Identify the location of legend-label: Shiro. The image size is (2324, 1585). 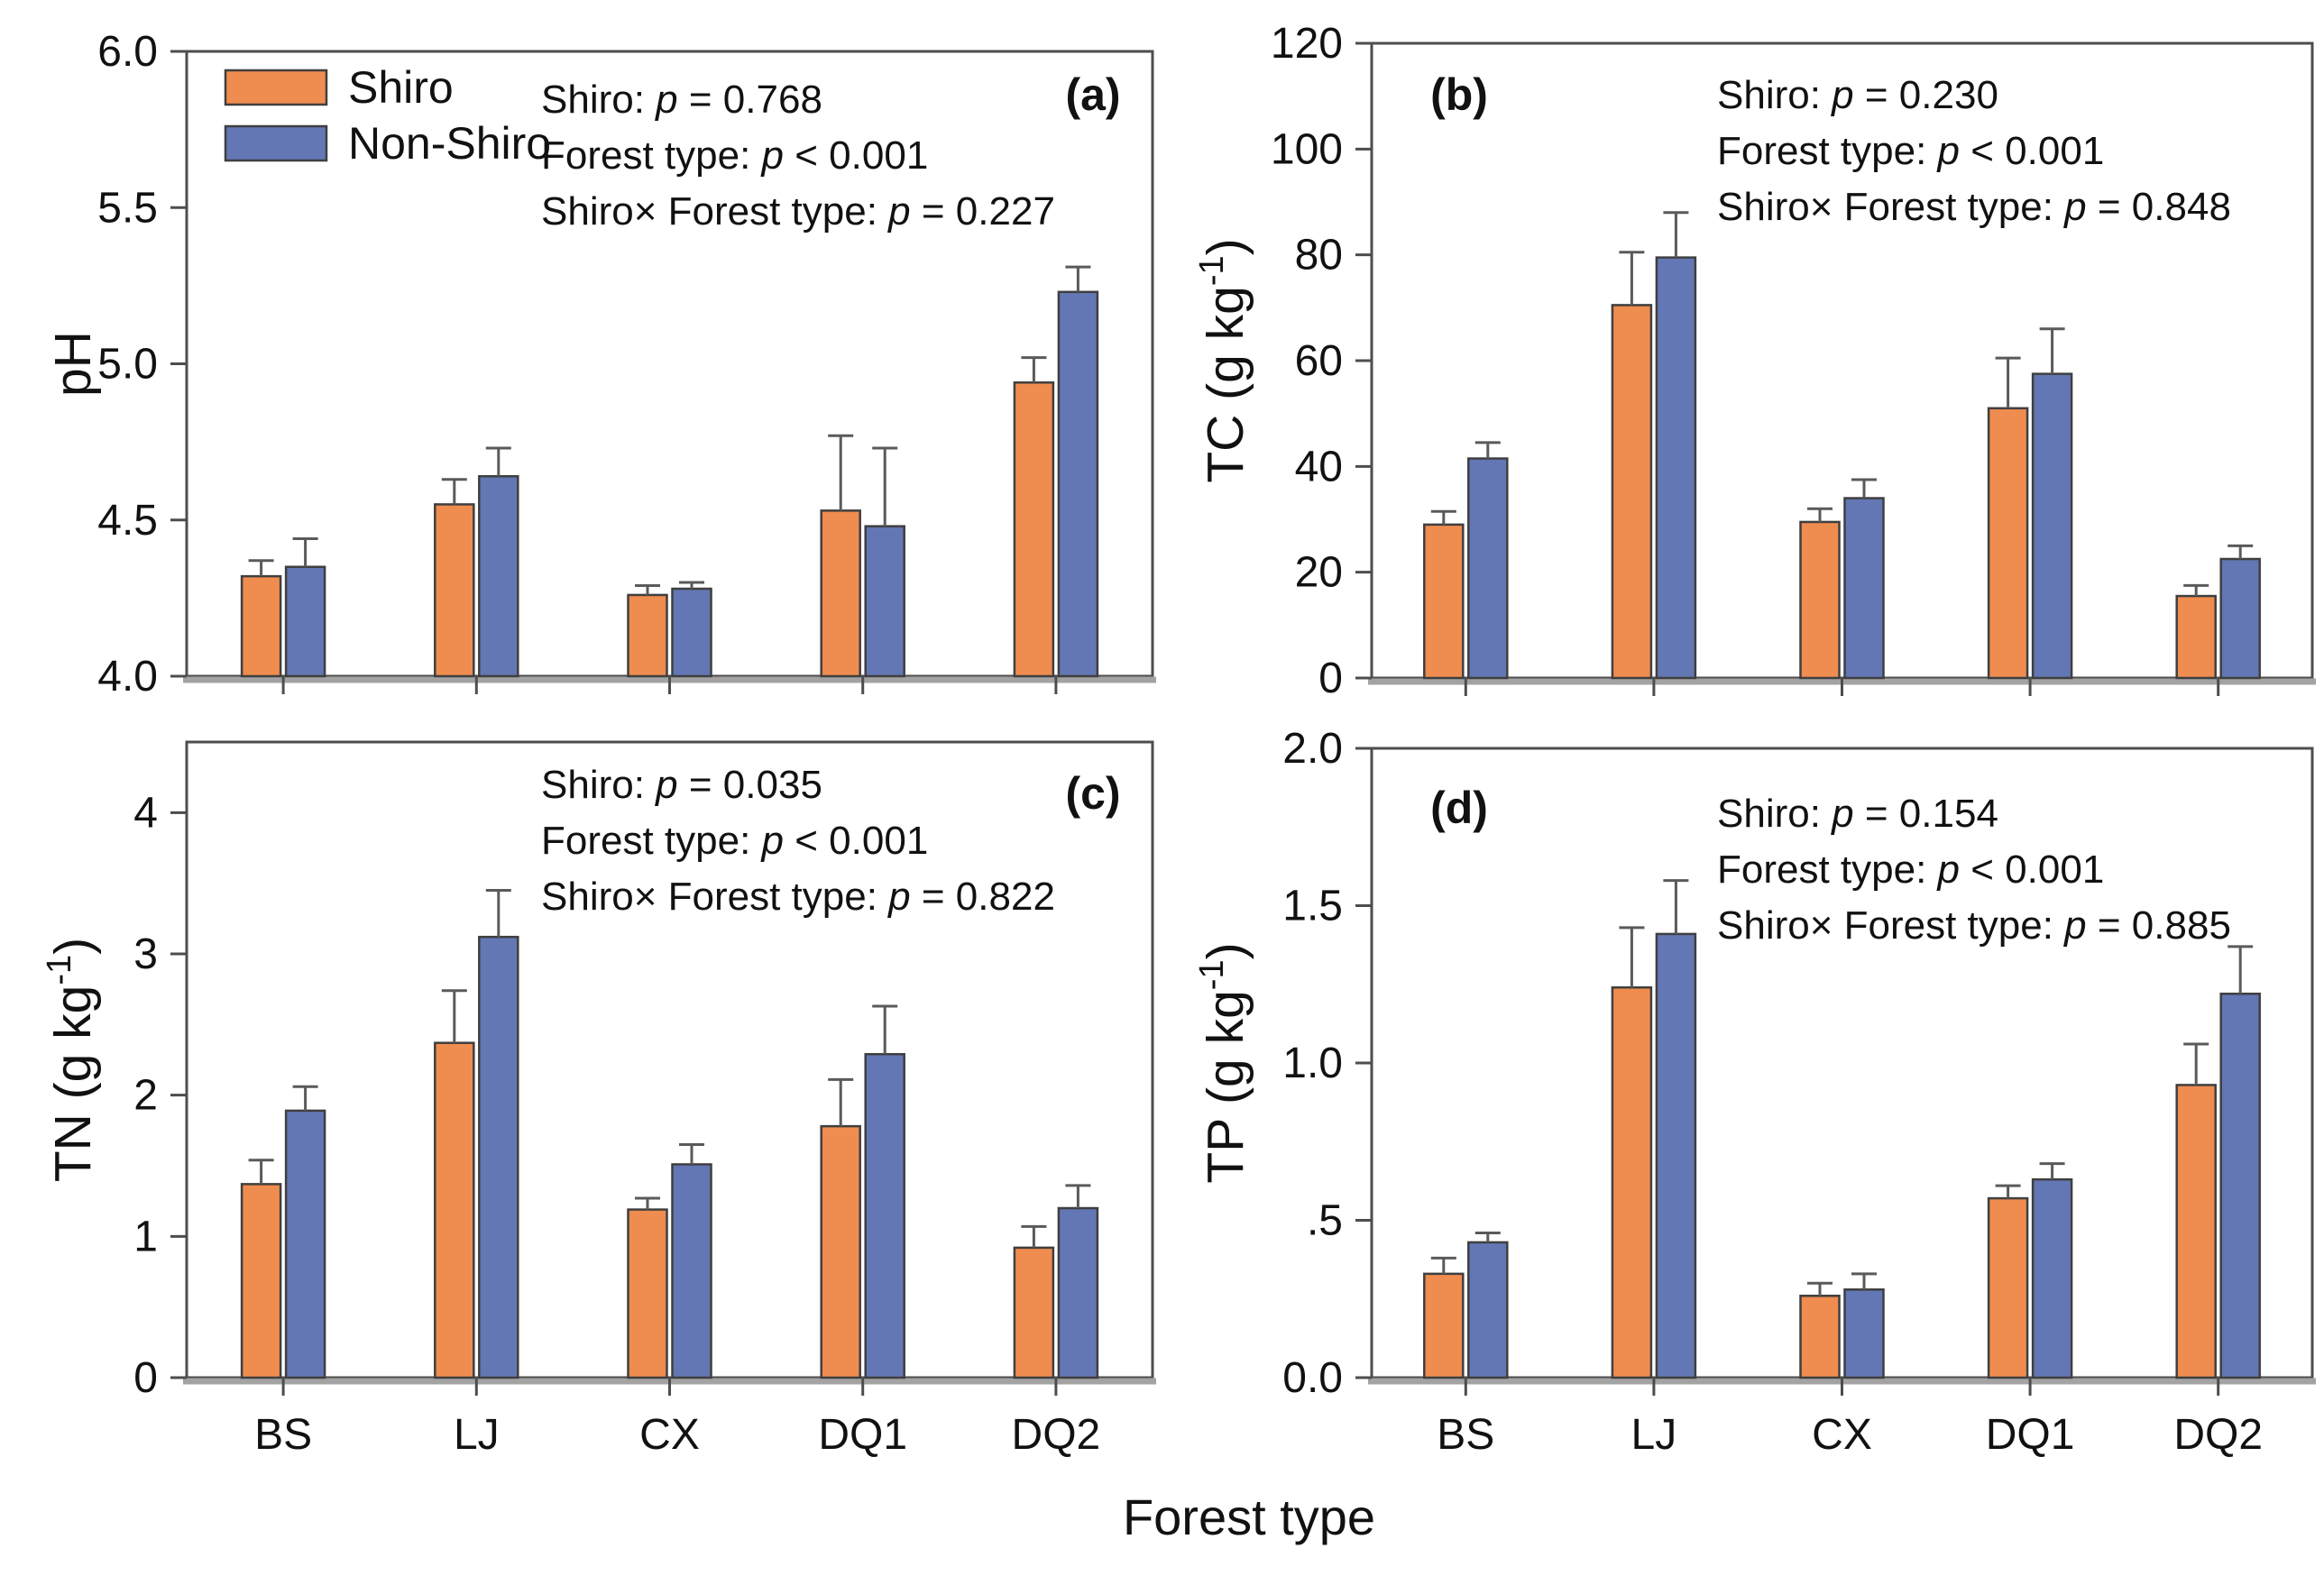
(401, 87).